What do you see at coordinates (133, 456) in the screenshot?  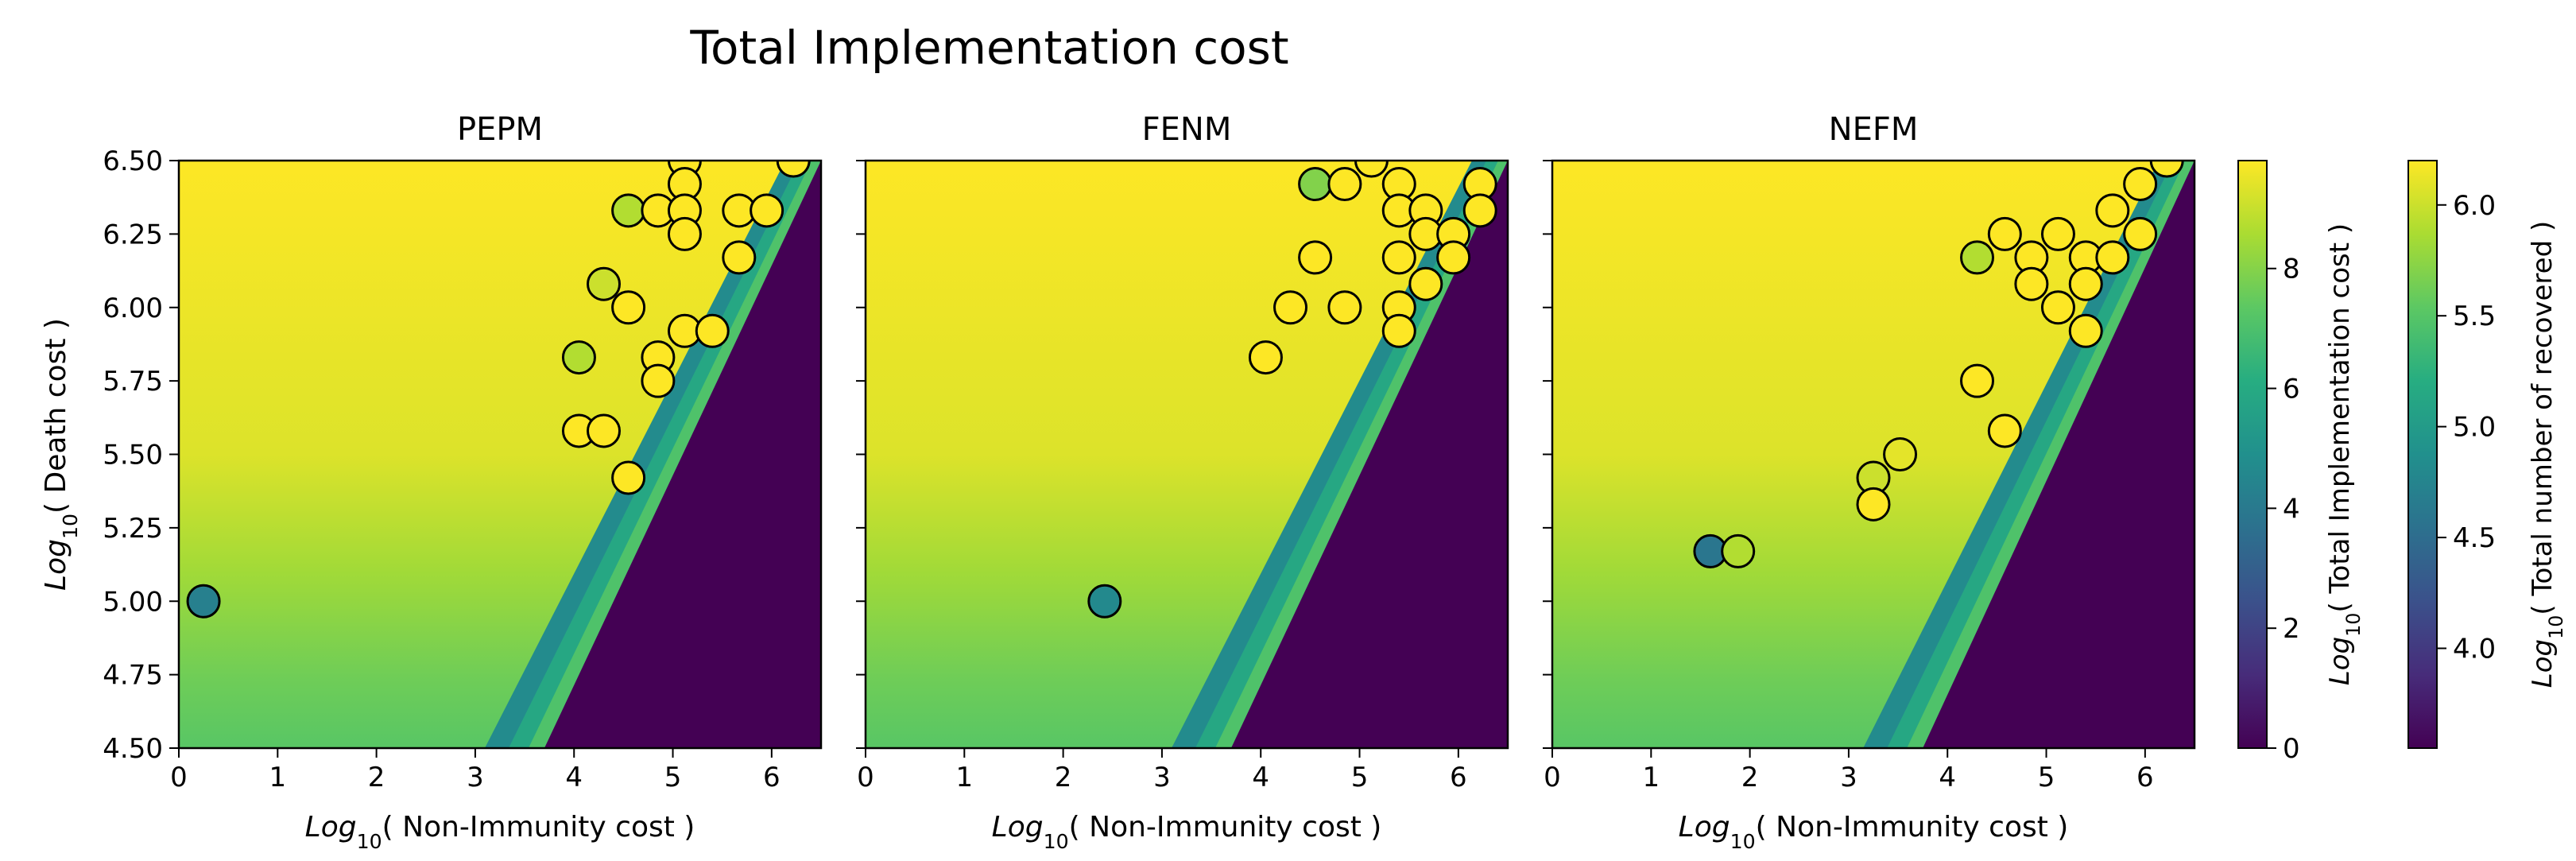 I see `y-tick-label: 5.50` at bounding box center [133, 456].